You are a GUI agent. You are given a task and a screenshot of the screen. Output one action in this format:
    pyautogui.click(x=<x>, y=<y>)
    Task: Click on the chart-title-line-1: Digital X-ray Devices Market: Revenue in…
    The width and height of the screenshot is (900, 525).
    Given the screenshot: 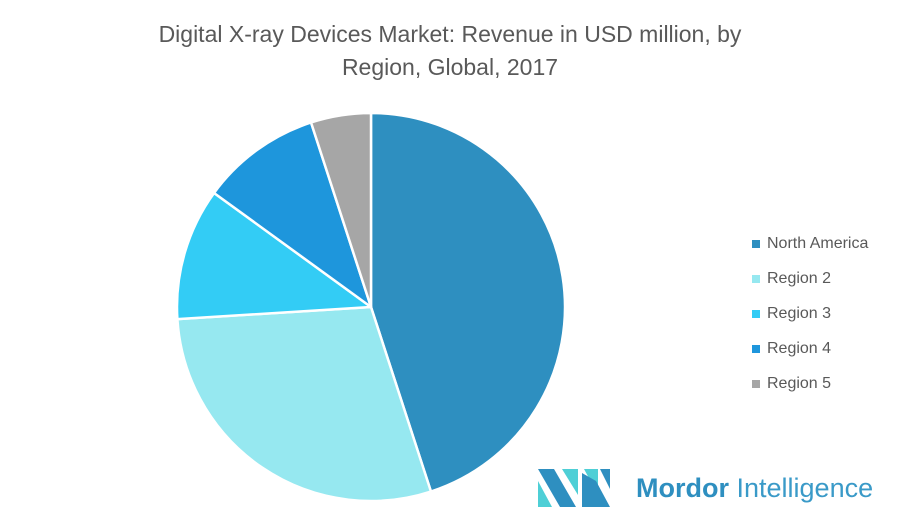 What is the action you would take?
    pyautogui.click(x=450, y=34)
    